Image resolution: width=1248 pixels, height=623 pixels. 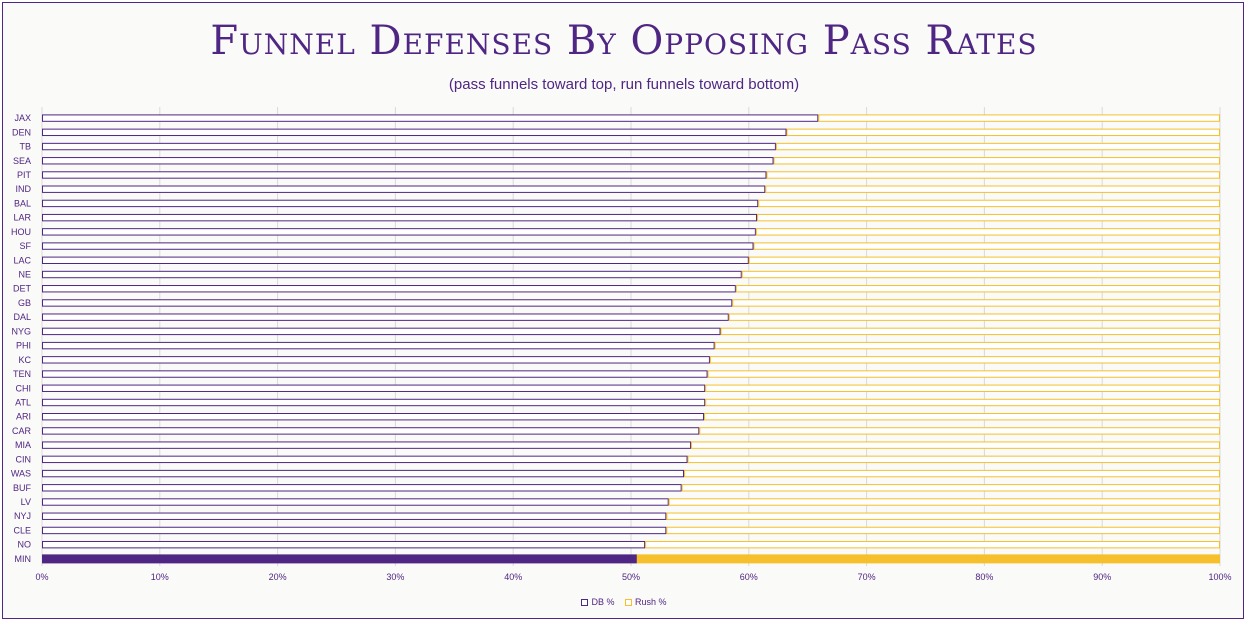 What do you see at coordinates (22, 488) in the screenshot?
I see `category-label-buf: BUF` at bounding box center [22, 488].